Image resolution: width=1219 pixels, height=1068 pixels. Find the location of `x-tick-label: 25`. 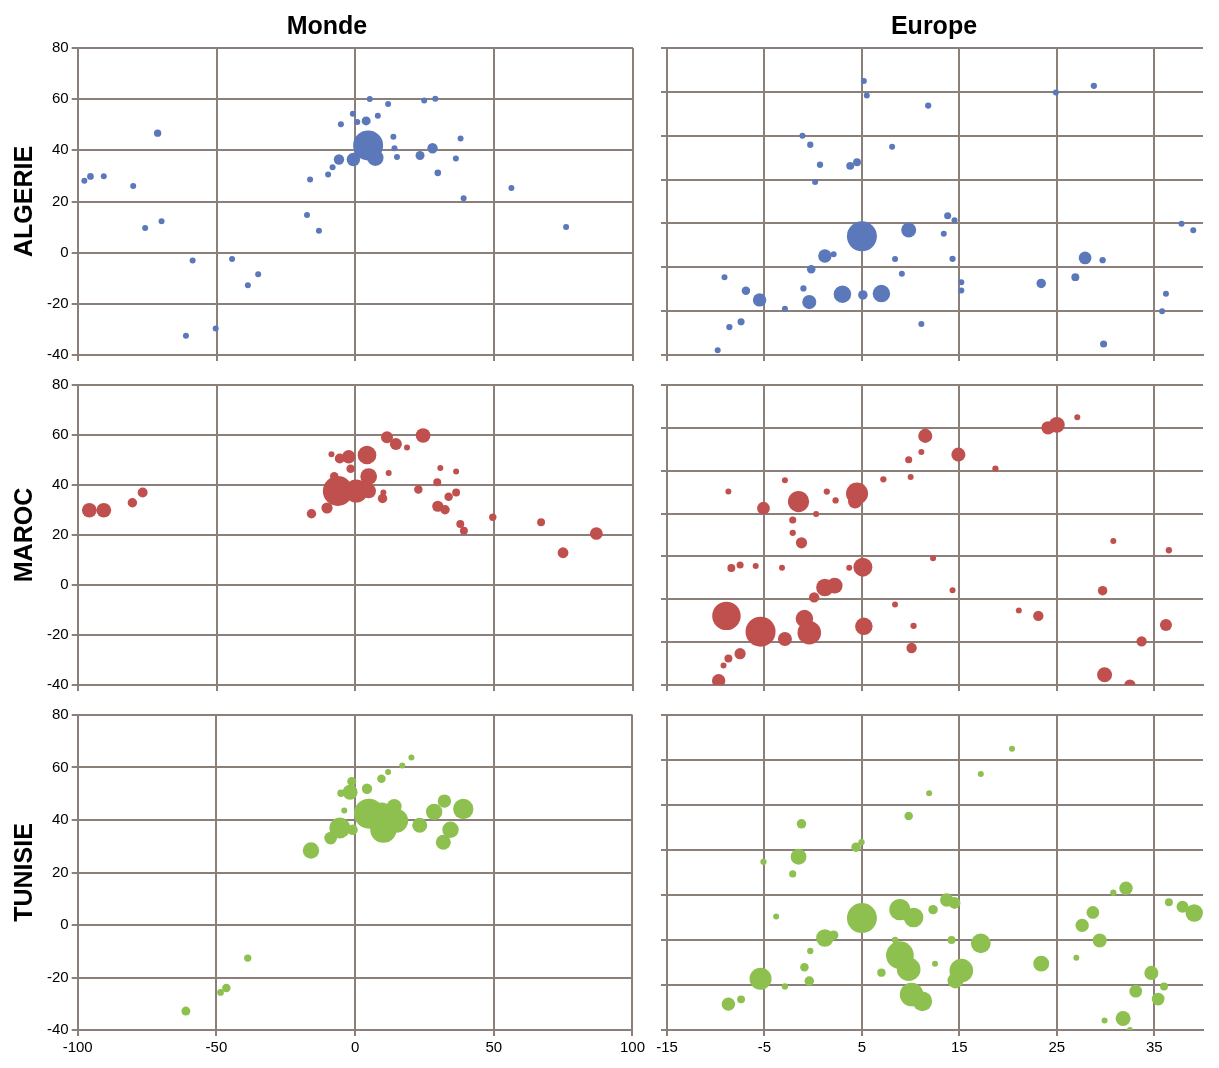

x-tick-label: 25 is located at coordinates (1057, 1047).